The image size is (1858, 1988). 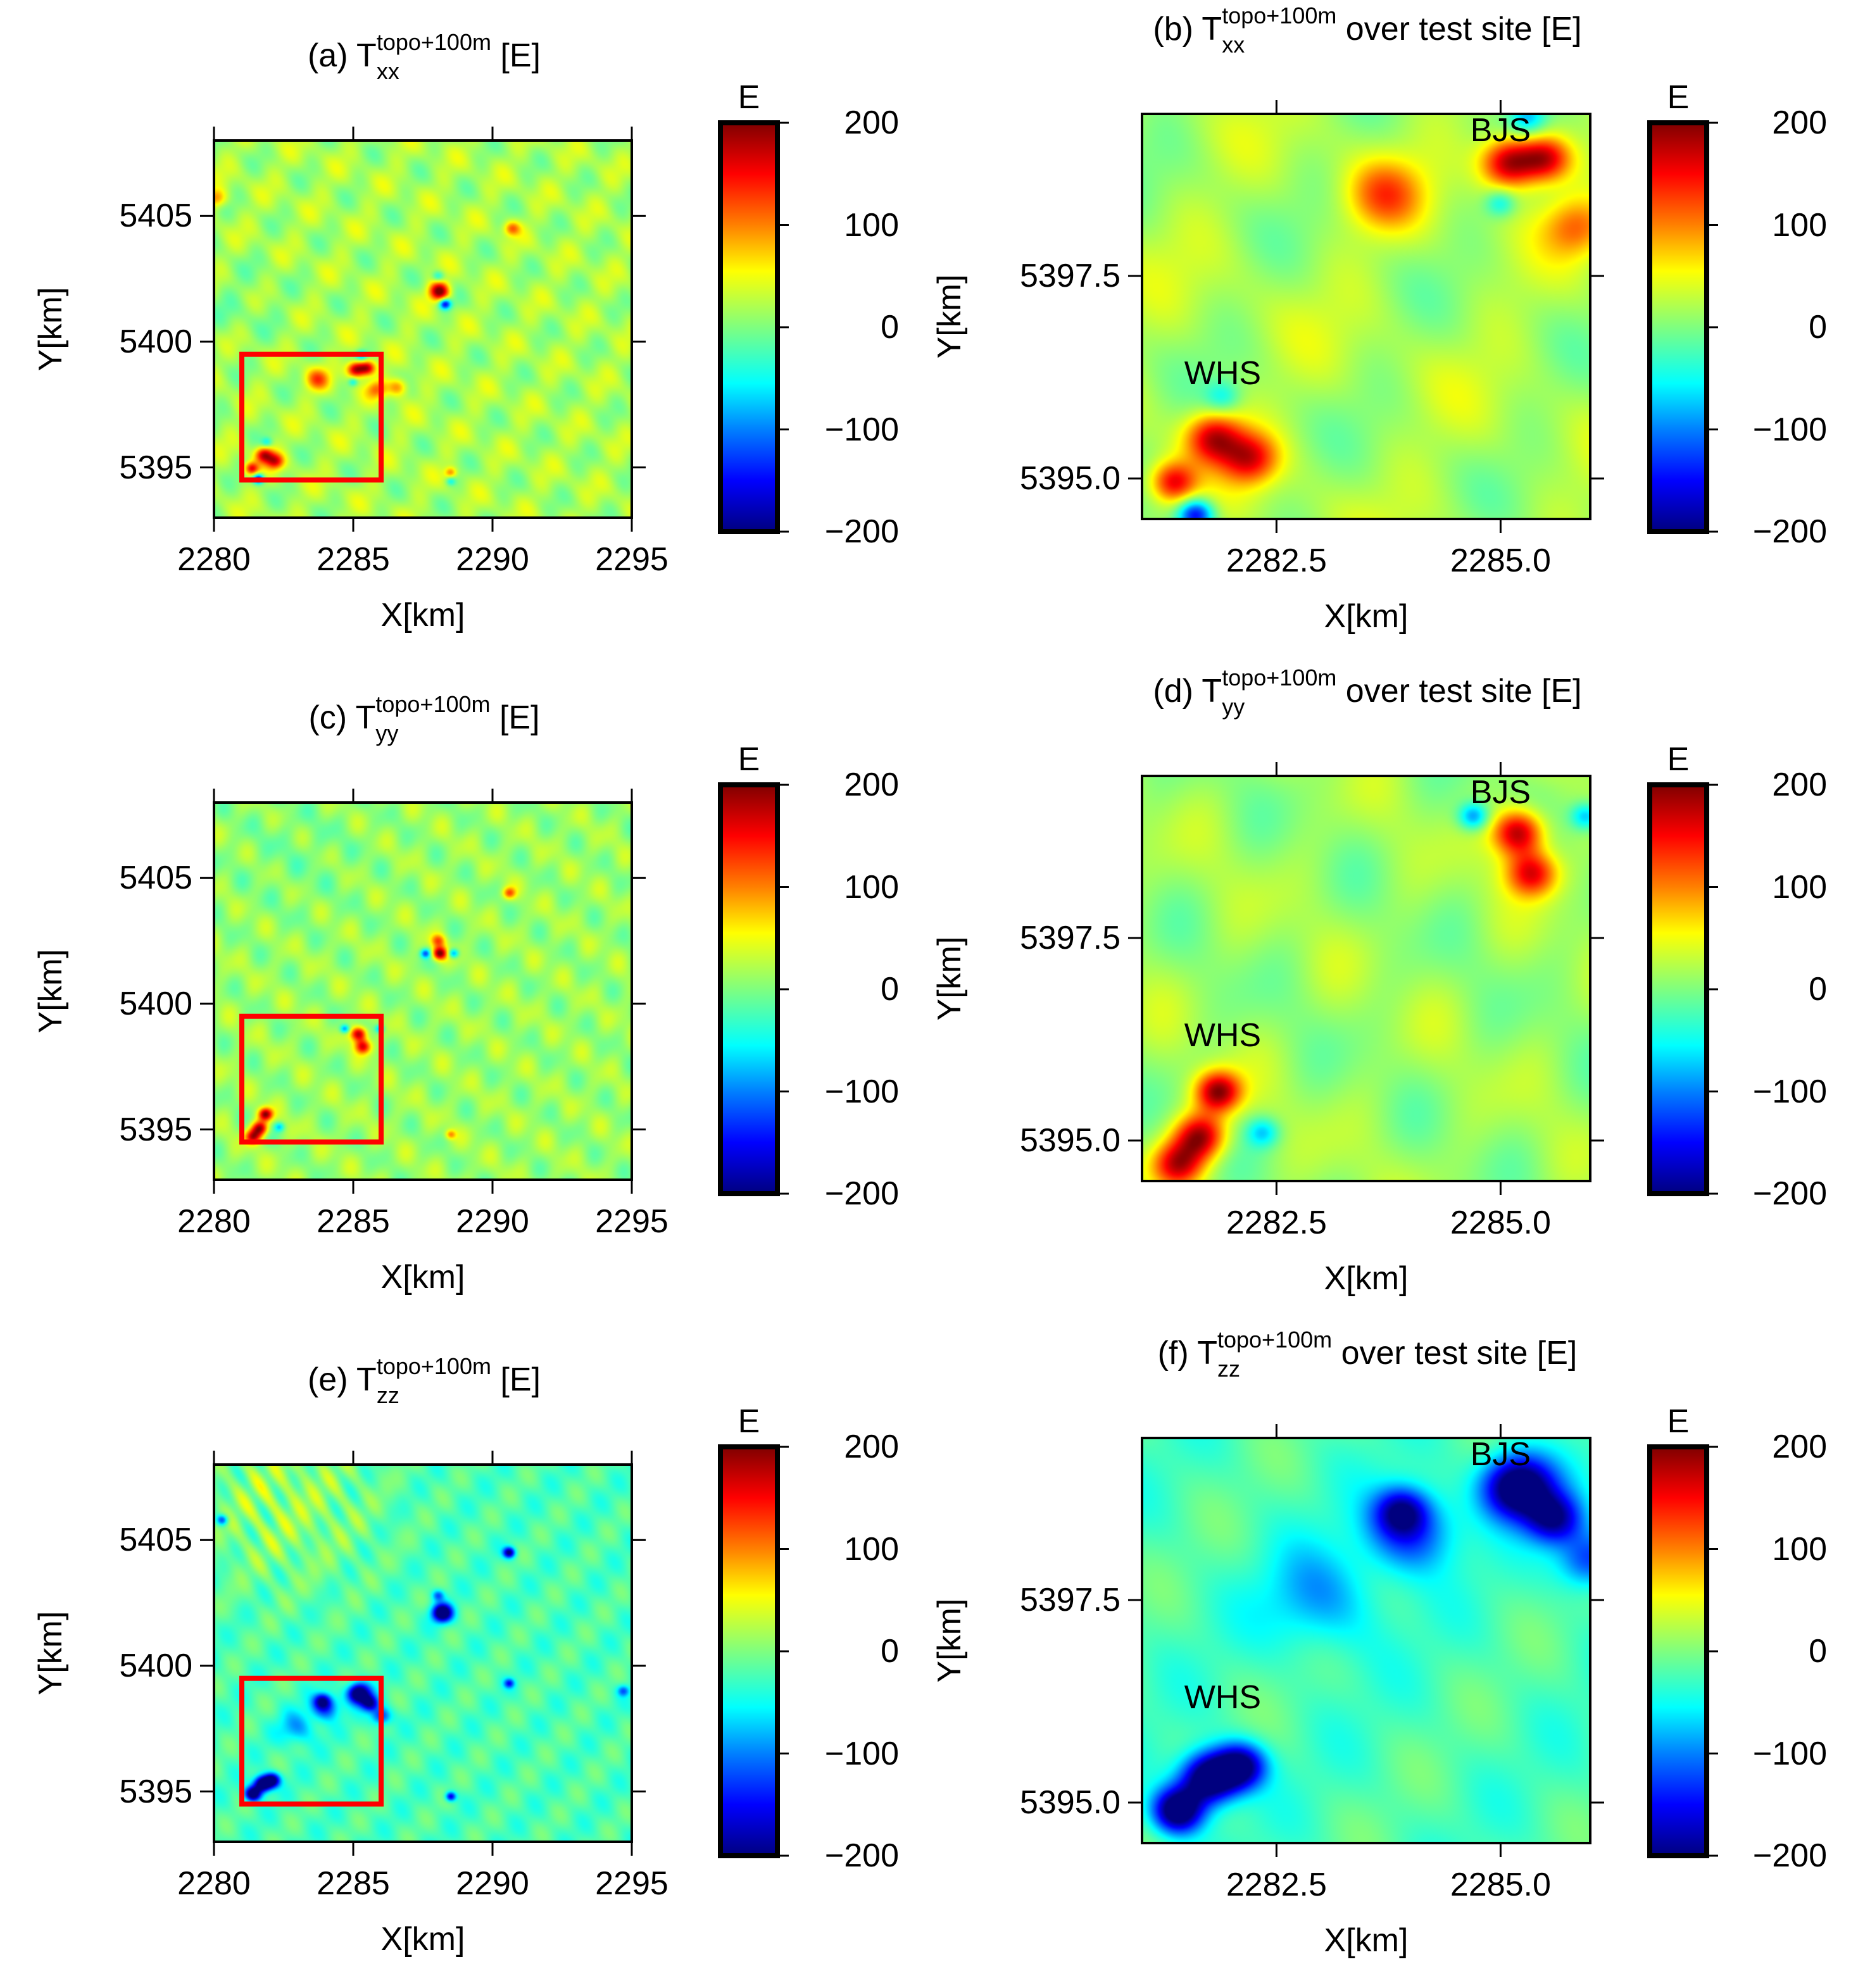 I want to click on title-scripts: topo+100m yy, so click(x=1279, y=692).